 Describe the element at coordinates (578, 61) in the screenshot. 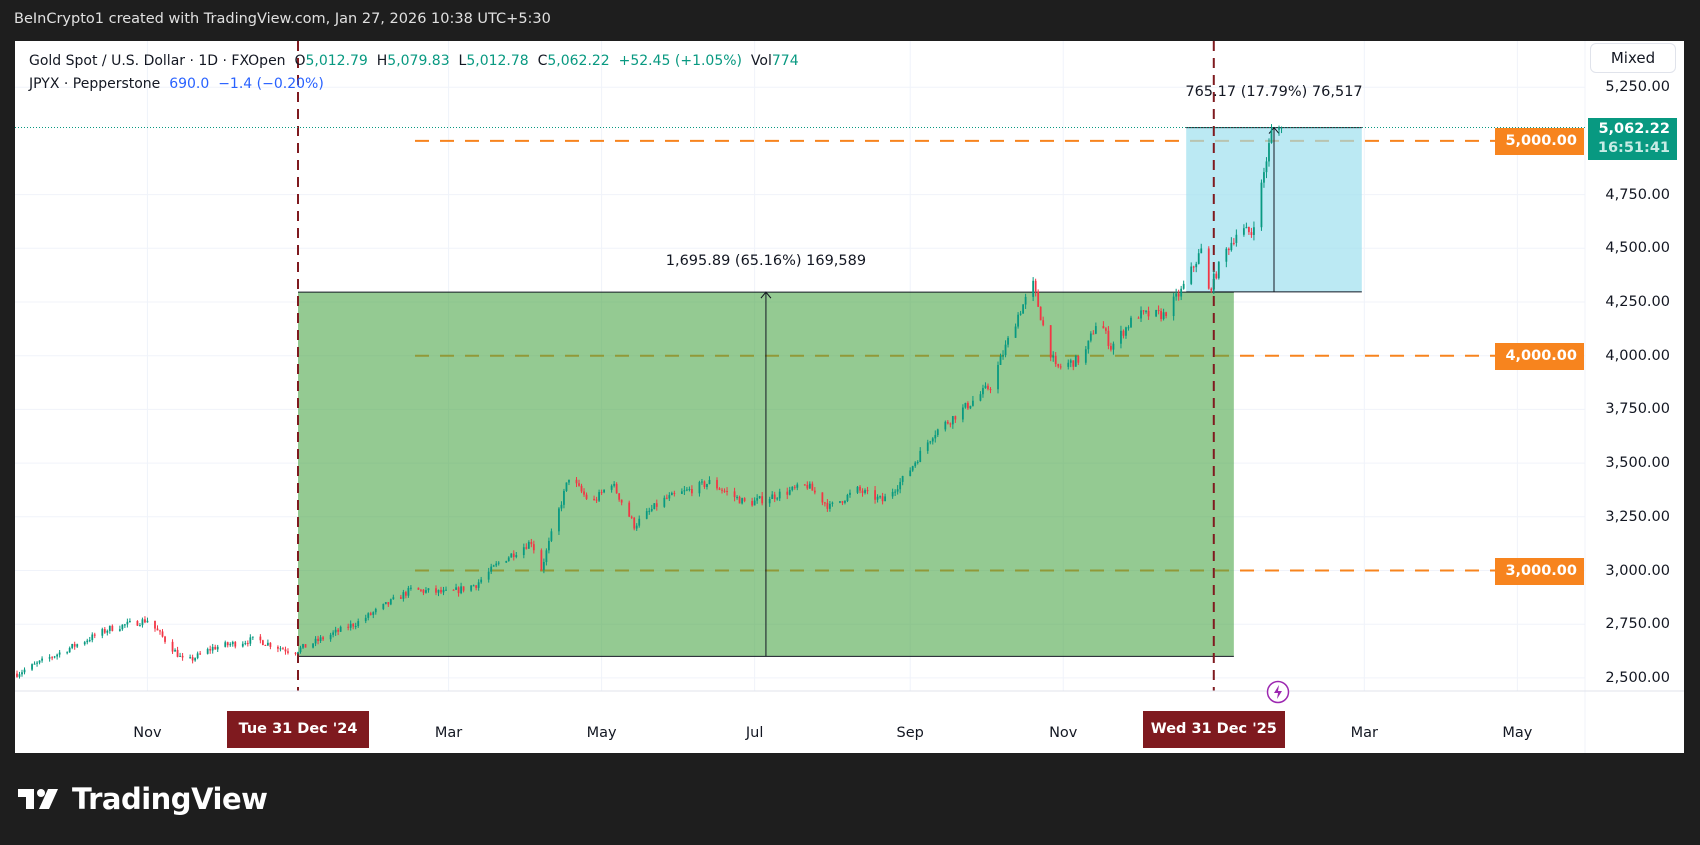

I see `close-value: 5,062.22` at that location.